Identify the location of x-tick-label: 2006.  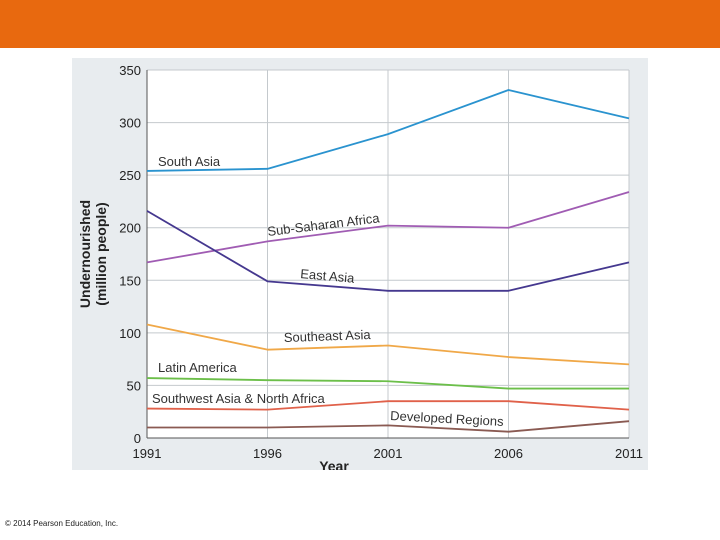
(508, 453).